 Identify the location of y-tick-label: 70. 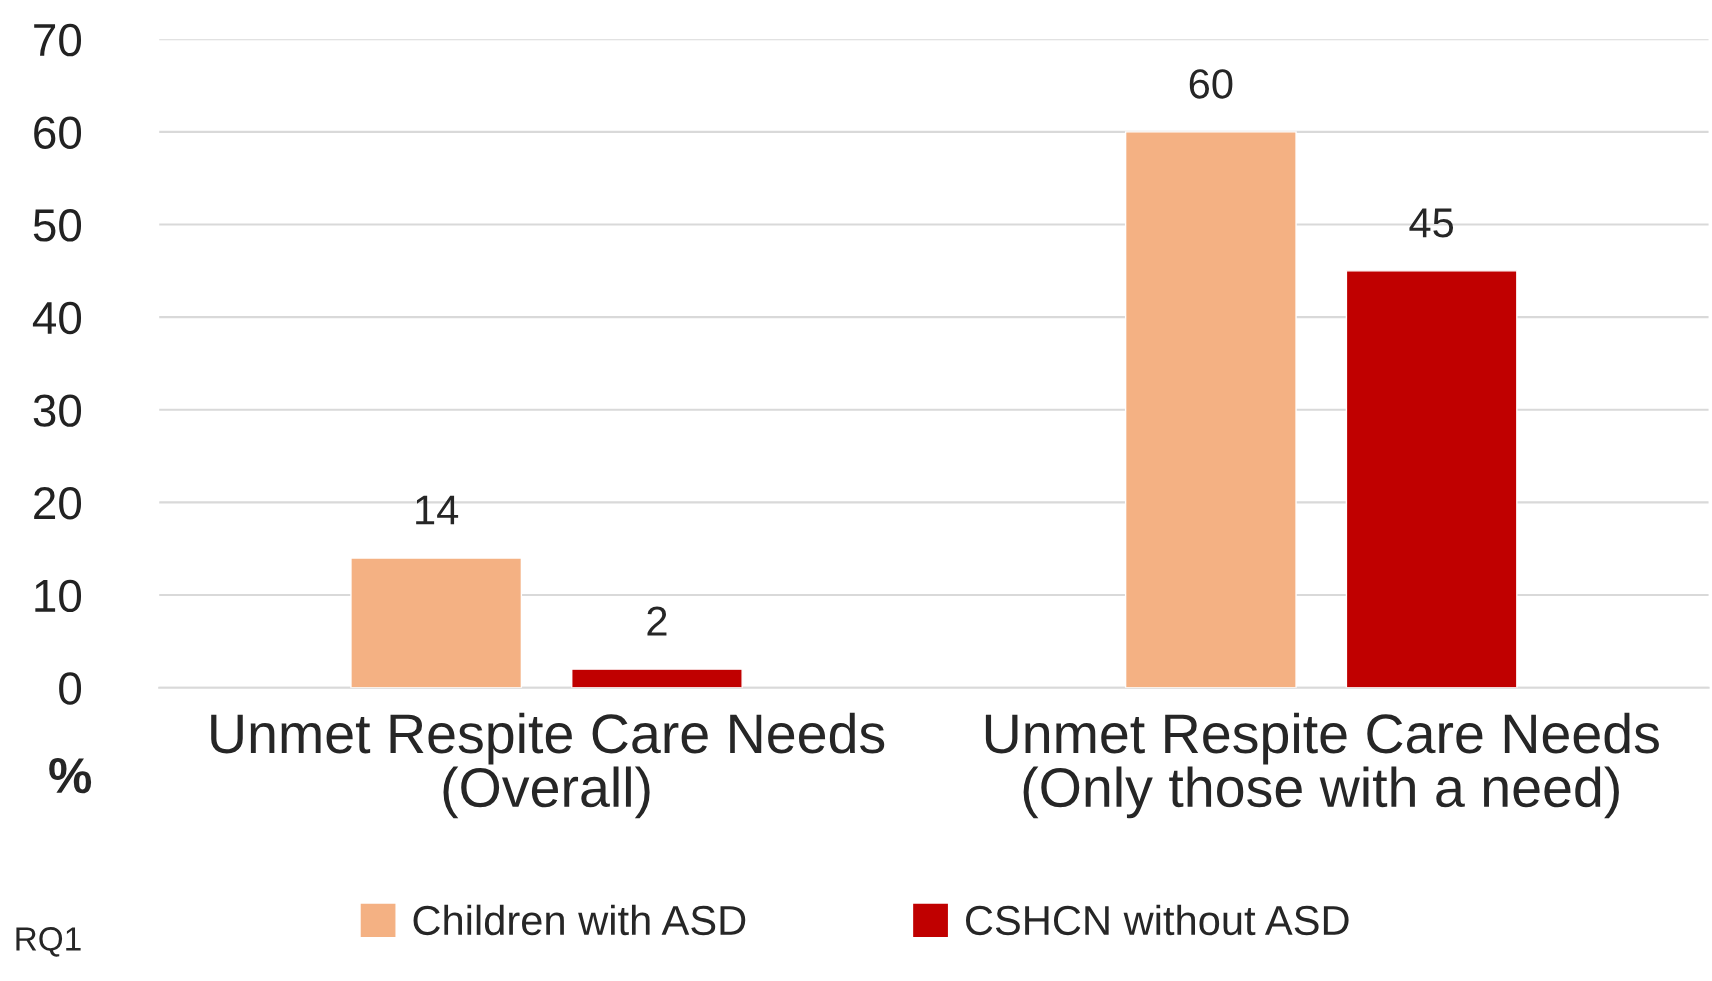
(58, 40).